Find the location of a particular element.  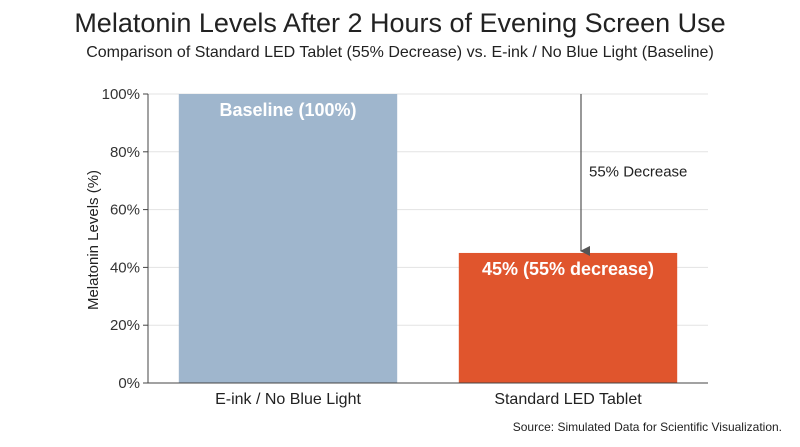

x-tick-label: E-ink / No Blue Light is located at coordinates (288, 399).